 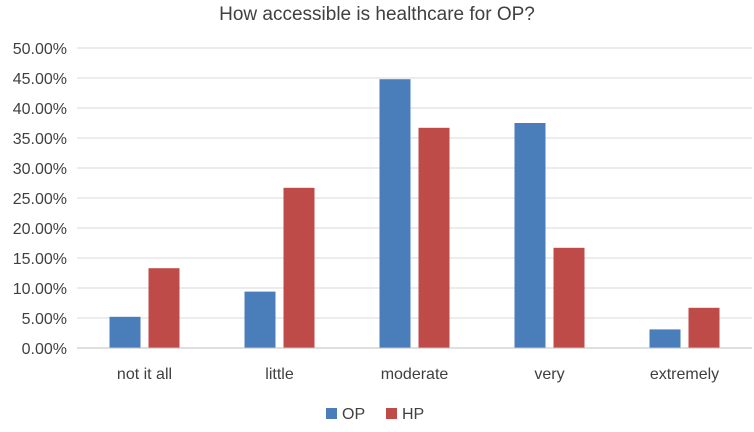 I want to click on y-tick-label: 40.00%, so click(x=40, y=109).